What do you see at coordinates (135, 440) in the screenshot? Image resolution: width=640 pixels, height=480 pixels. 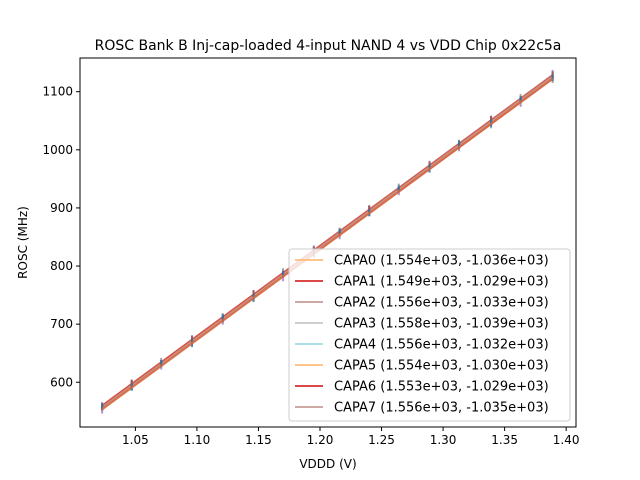 I see `x-tick-label: 1.05` at bounding box center [135, 440].